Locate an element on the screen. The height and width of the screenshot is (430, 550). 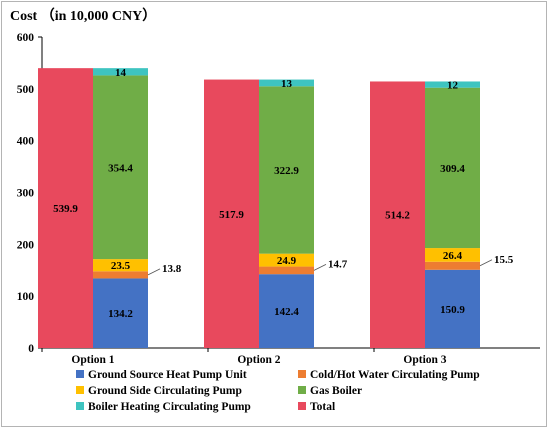
segment-value-label: 13 is located at coordinates (287, 84).